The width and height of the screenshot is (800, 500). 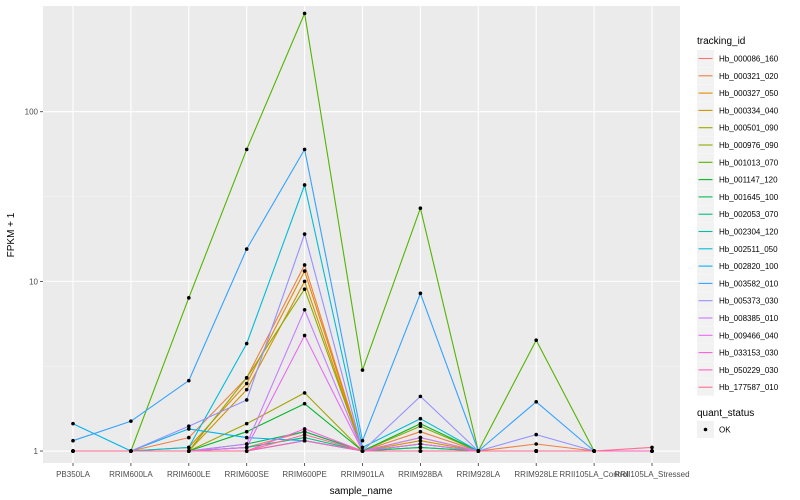 What do you see at coordinates (749, 232) in the screenshot?
I see `legend-label: Hb_002304_120` at bounding box center [749, 232].